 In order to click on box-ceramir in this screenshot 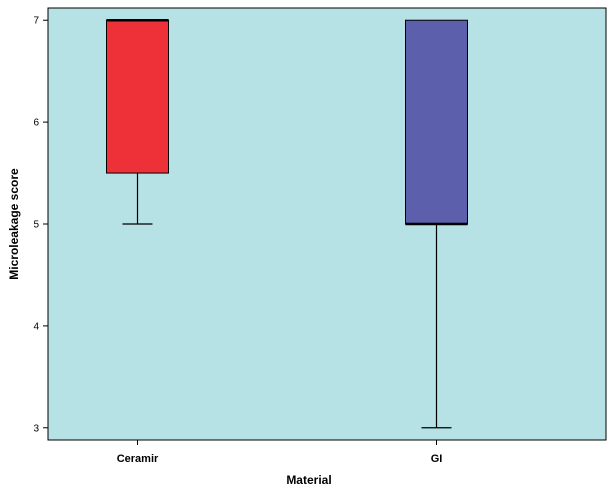, I will do `click(137, 96)`.